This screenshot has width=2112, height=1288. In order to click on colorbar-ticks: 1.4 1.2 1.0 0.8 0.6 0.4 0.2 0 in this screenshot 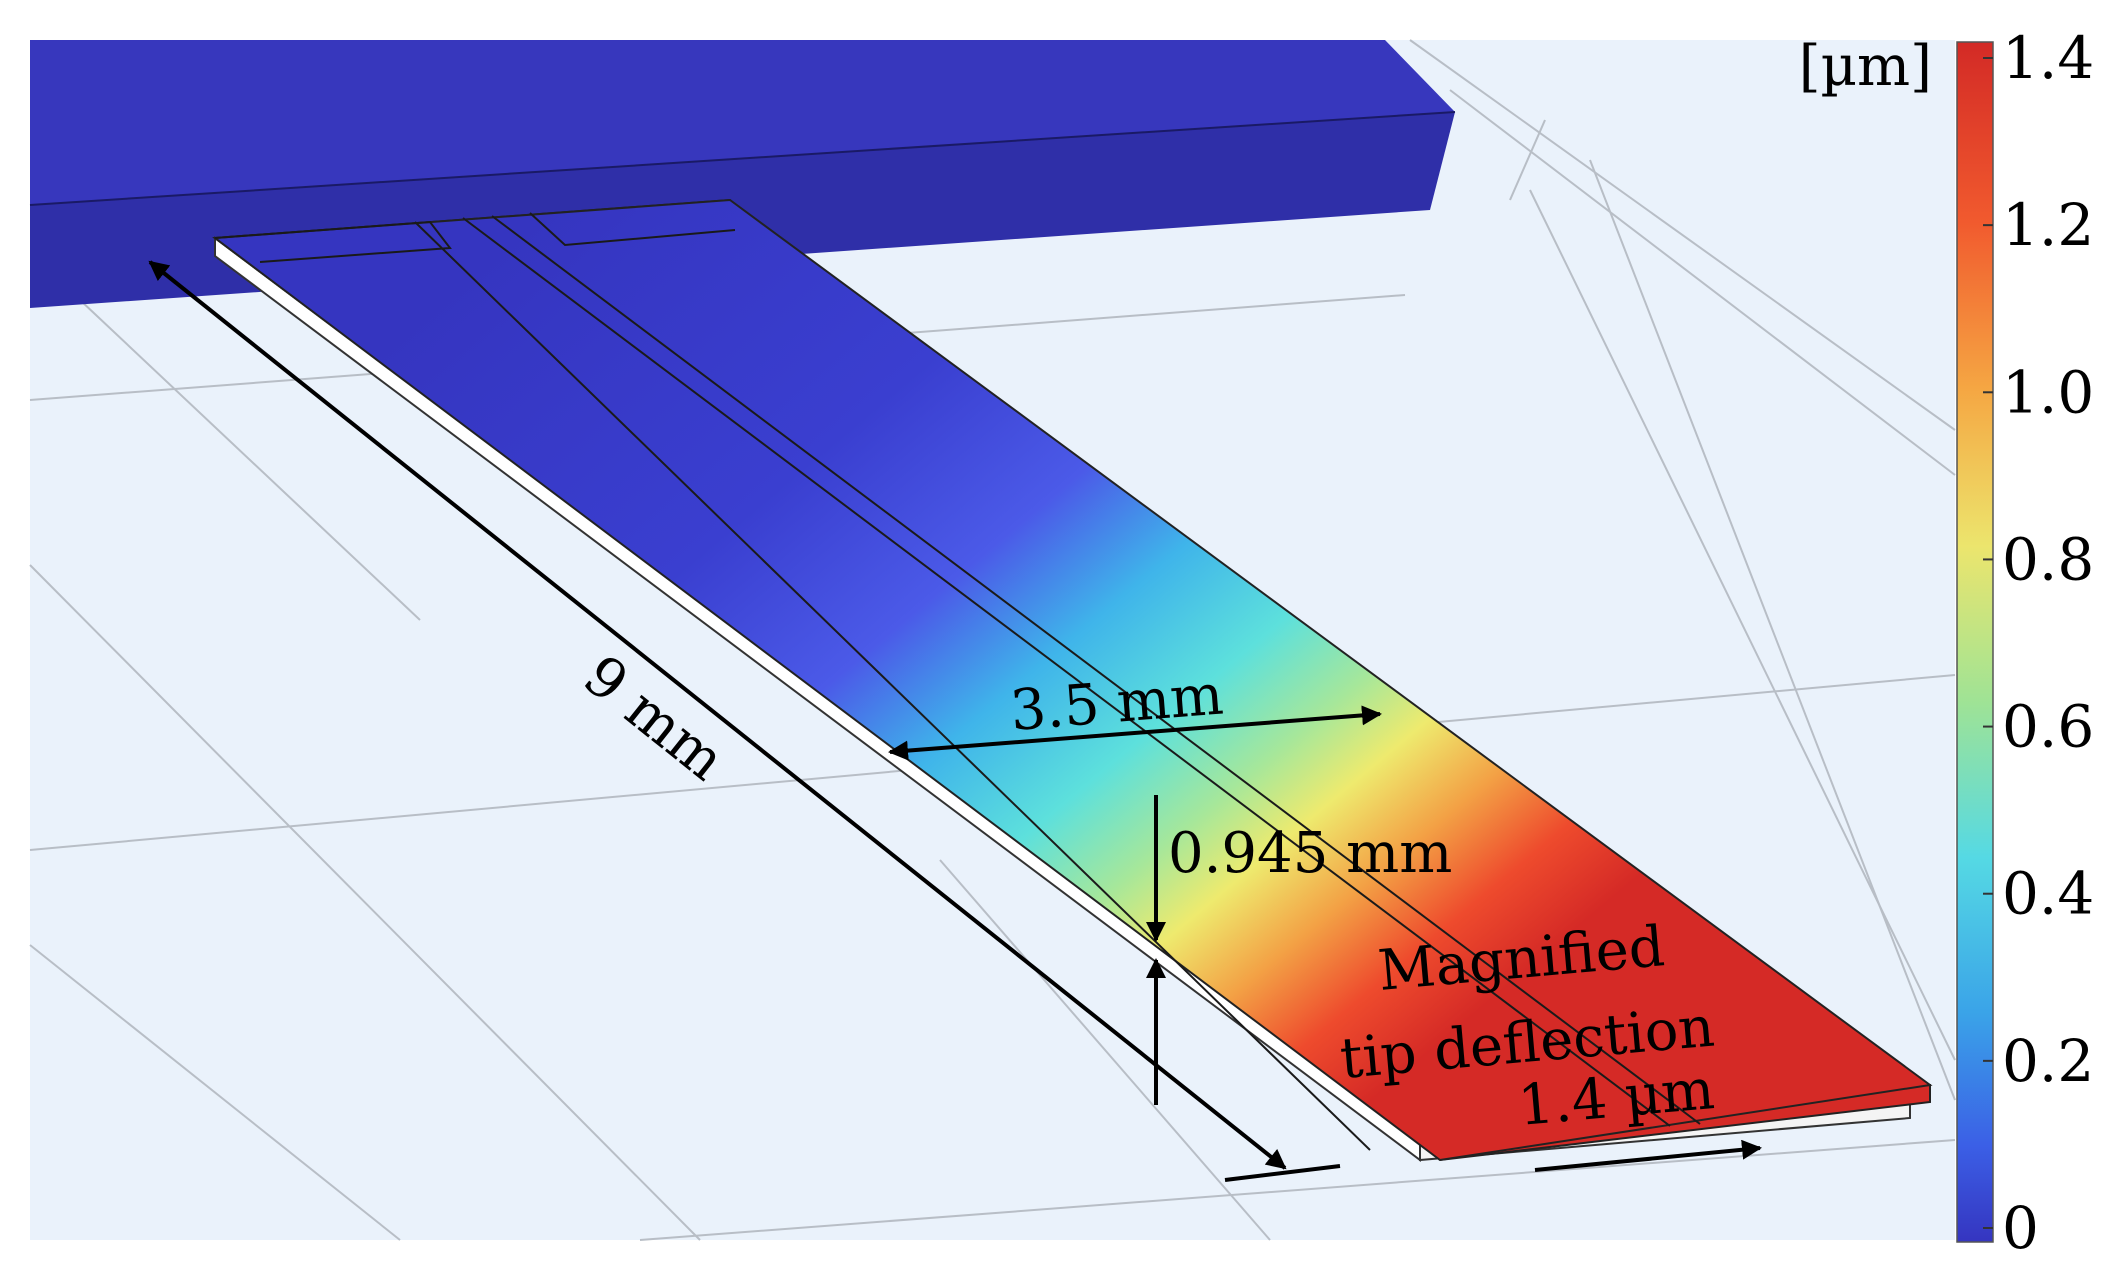, I will do `click(2038, 643)`.